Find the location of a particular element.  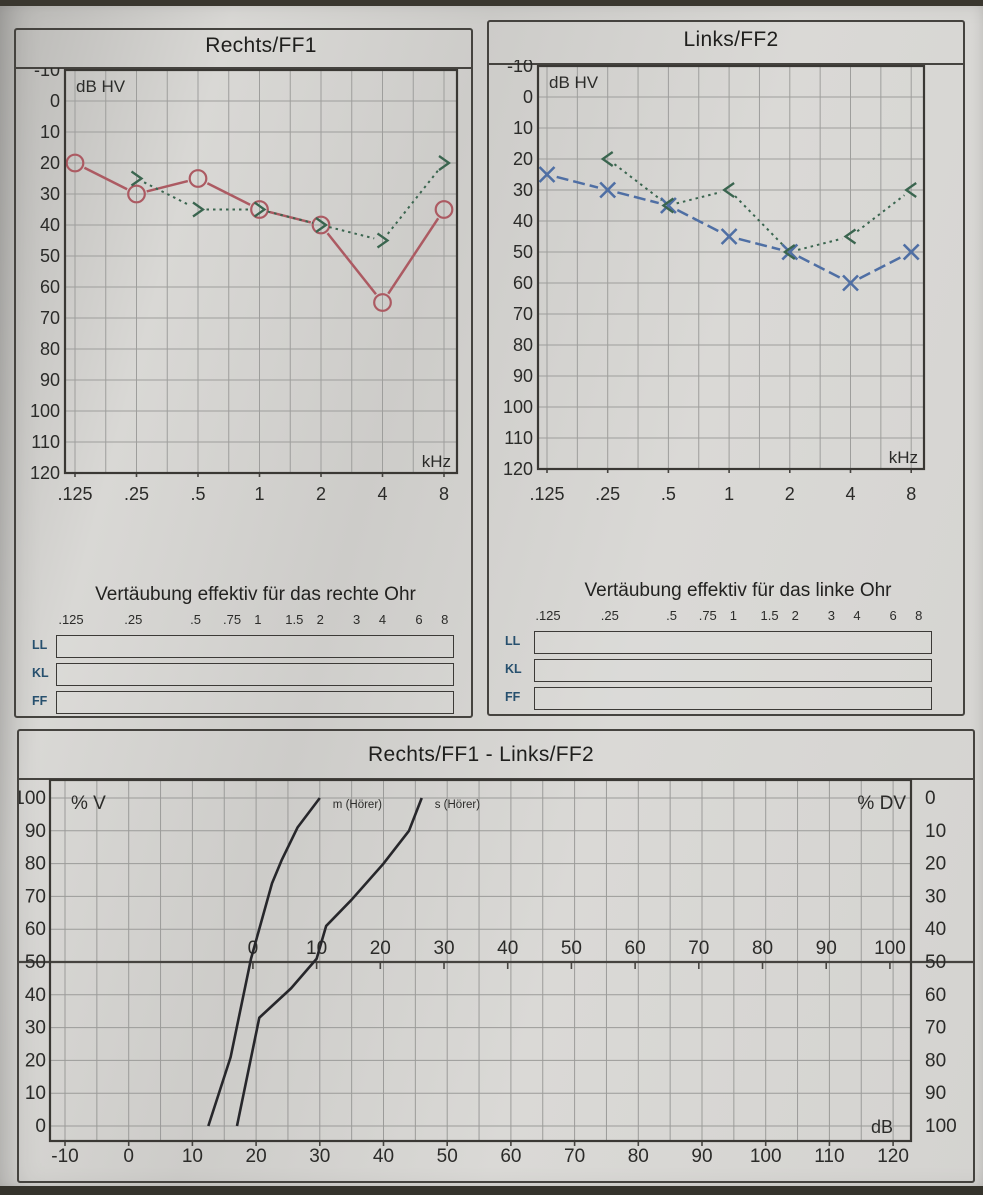

masking-frequency-label: .5 is located at coordinates (672, 615).